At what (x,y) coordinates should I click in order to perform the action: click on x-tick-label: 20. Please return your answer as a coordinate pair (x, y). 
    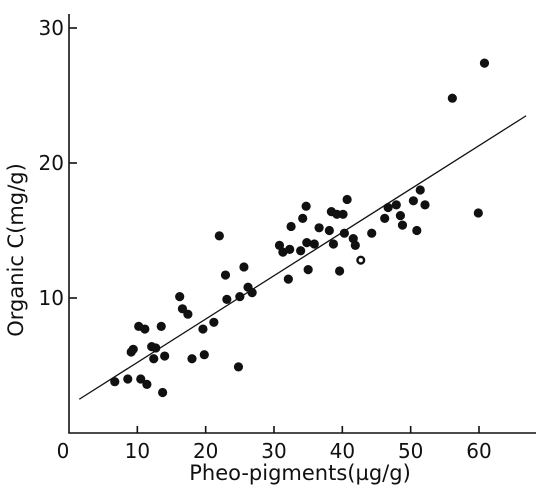
    Looking at the image, I should click on (205, 451).